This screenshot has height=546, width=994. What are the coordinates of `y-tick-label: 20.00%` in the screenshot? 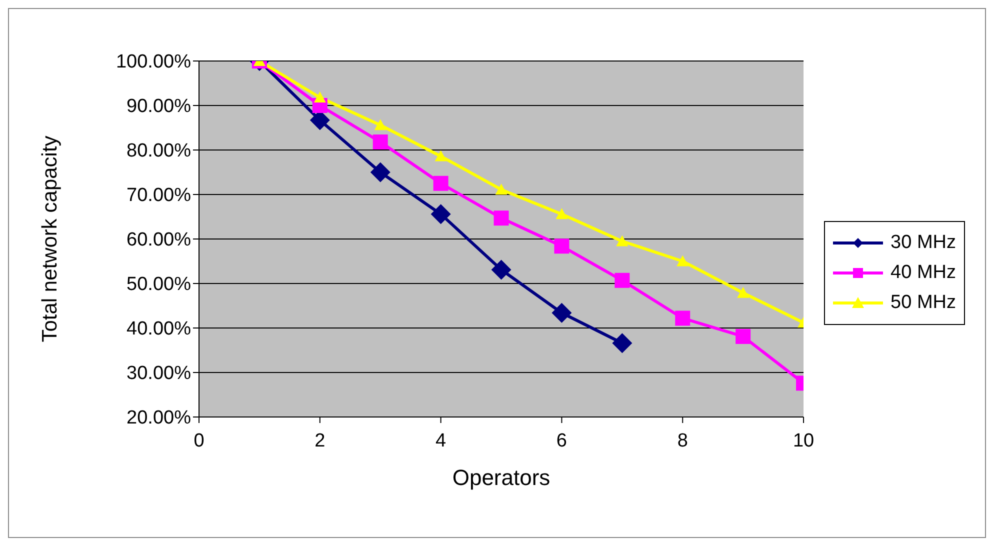 It's located at (159, 418).